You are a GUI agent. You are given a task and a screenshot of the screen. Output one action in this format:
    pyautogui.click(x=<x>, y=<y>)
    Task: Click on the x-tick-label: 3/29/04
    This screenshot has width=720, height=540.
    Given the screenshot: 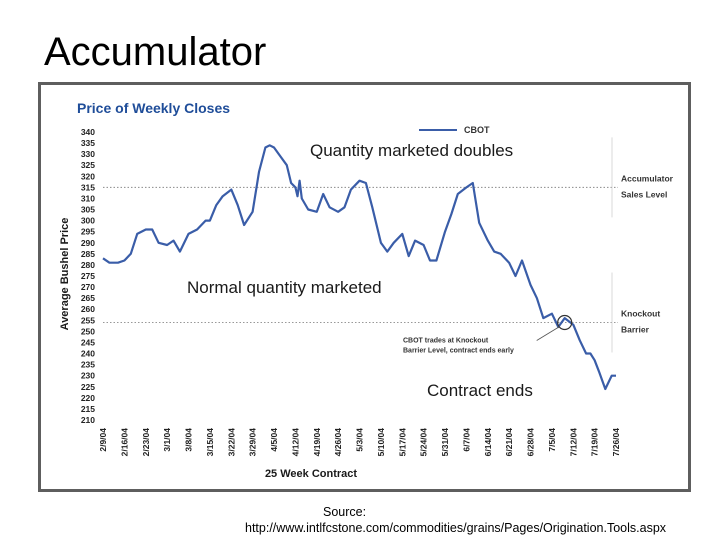 What is the action you would take?
    pyautogui.click(x=253, y=442)
    